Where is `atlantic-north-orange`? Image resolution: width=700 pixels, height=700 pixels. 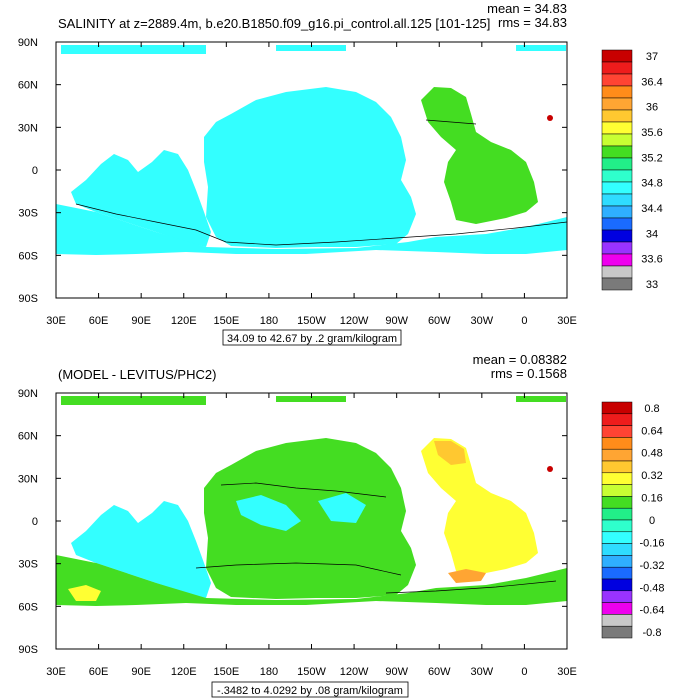 atlantic-north-orange is located at coordinates (450, 453).